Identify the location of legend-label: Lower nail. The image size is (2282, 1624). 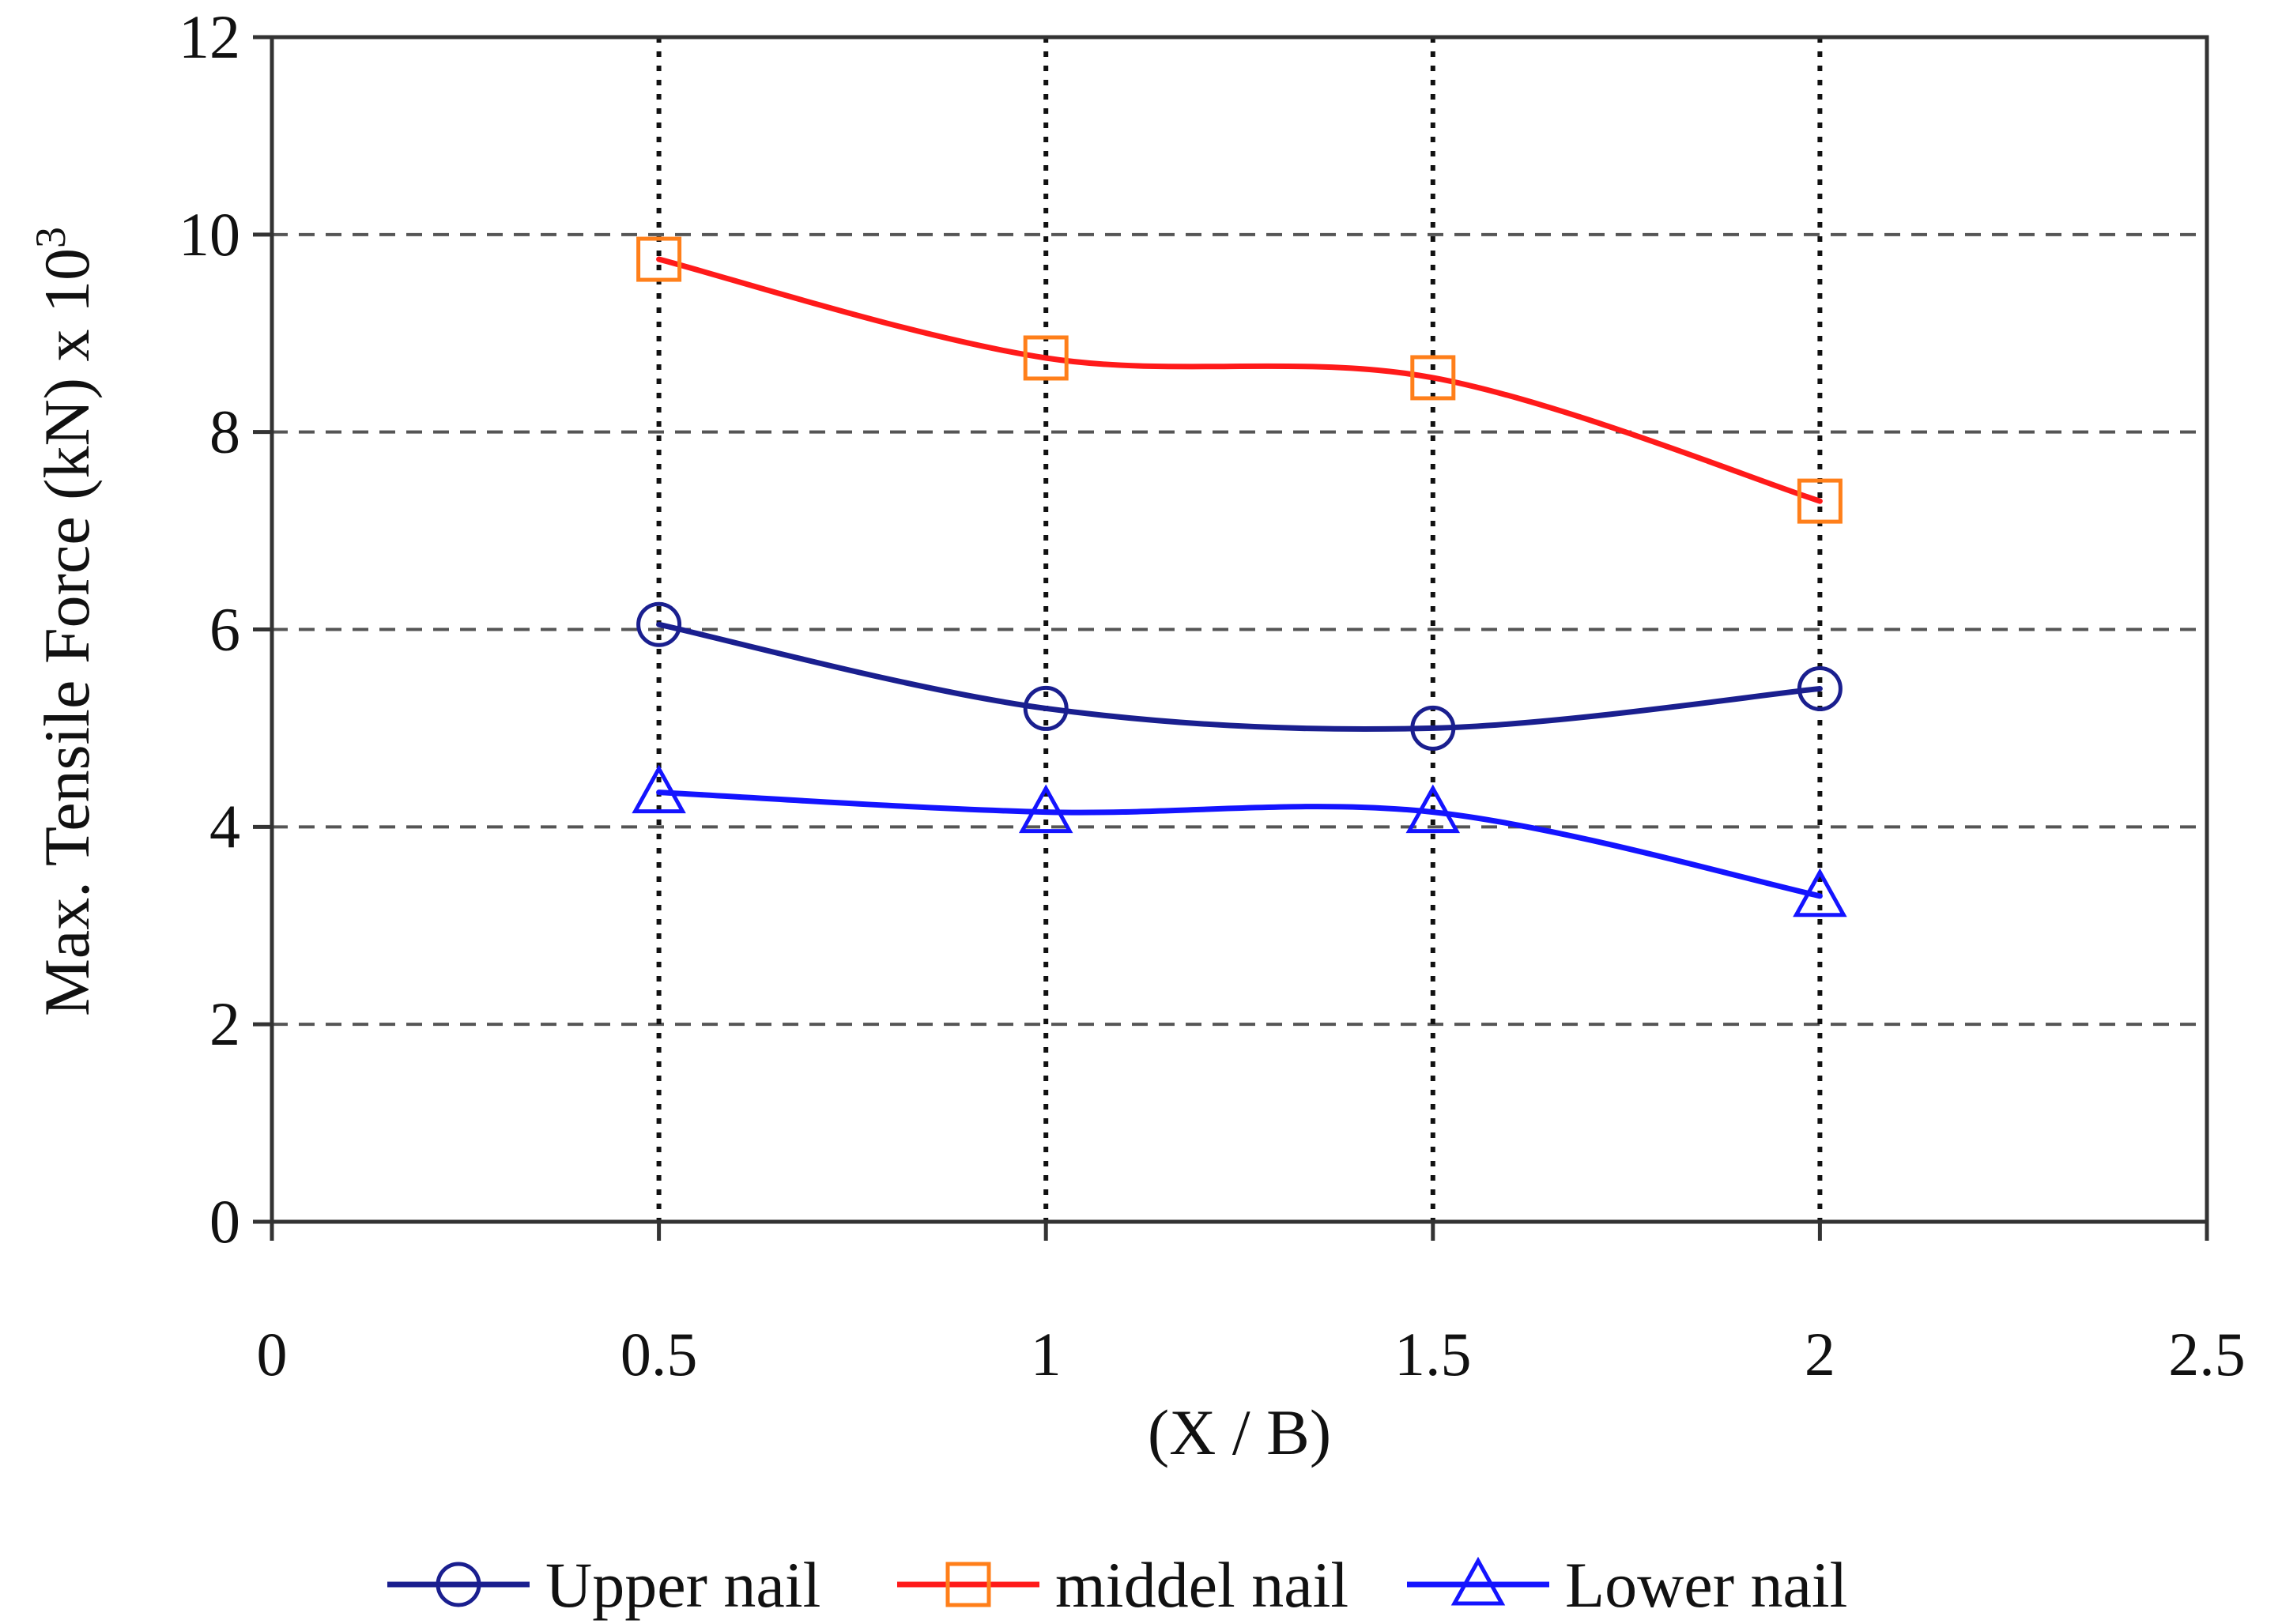
(1706, 1585).